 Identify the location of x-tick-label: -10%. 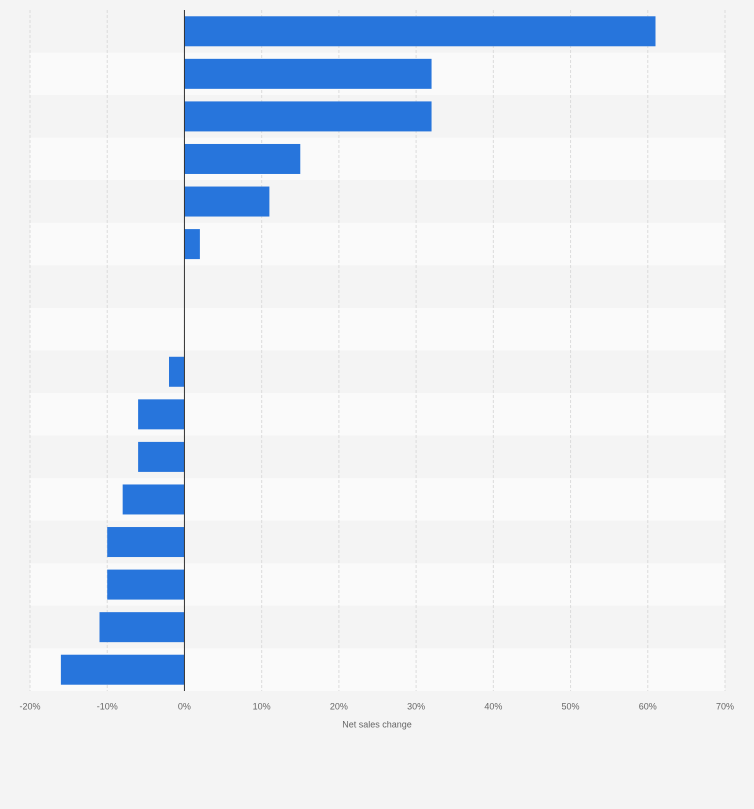
(107, 706).